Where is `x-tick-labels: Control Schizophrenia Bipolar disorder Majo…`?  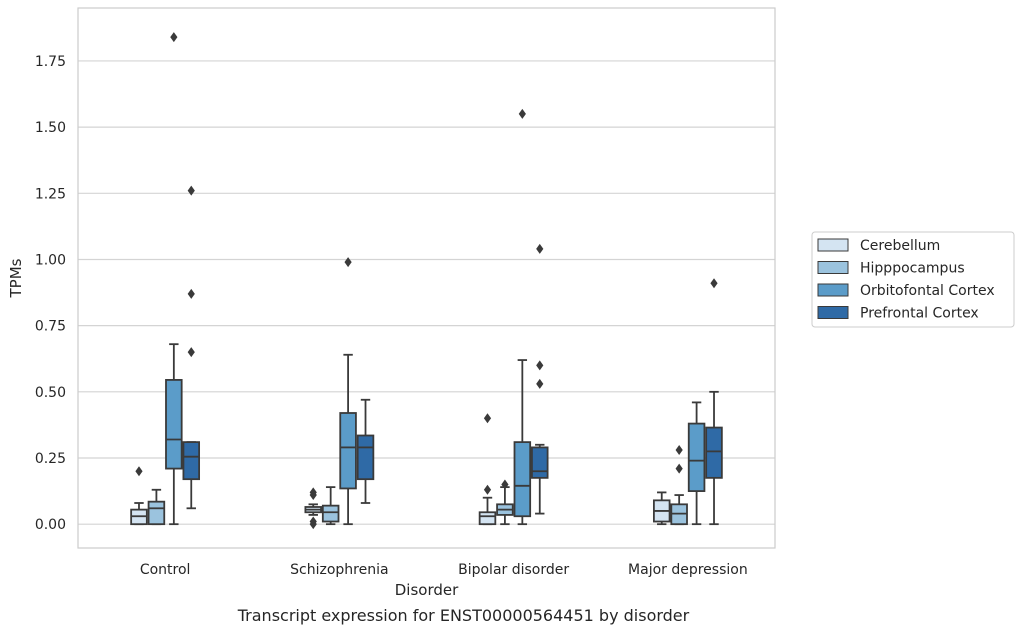 x-tick-labels: Control Schizophrenia Bipolar disorder Majo… is located at coordinates (444, 570).